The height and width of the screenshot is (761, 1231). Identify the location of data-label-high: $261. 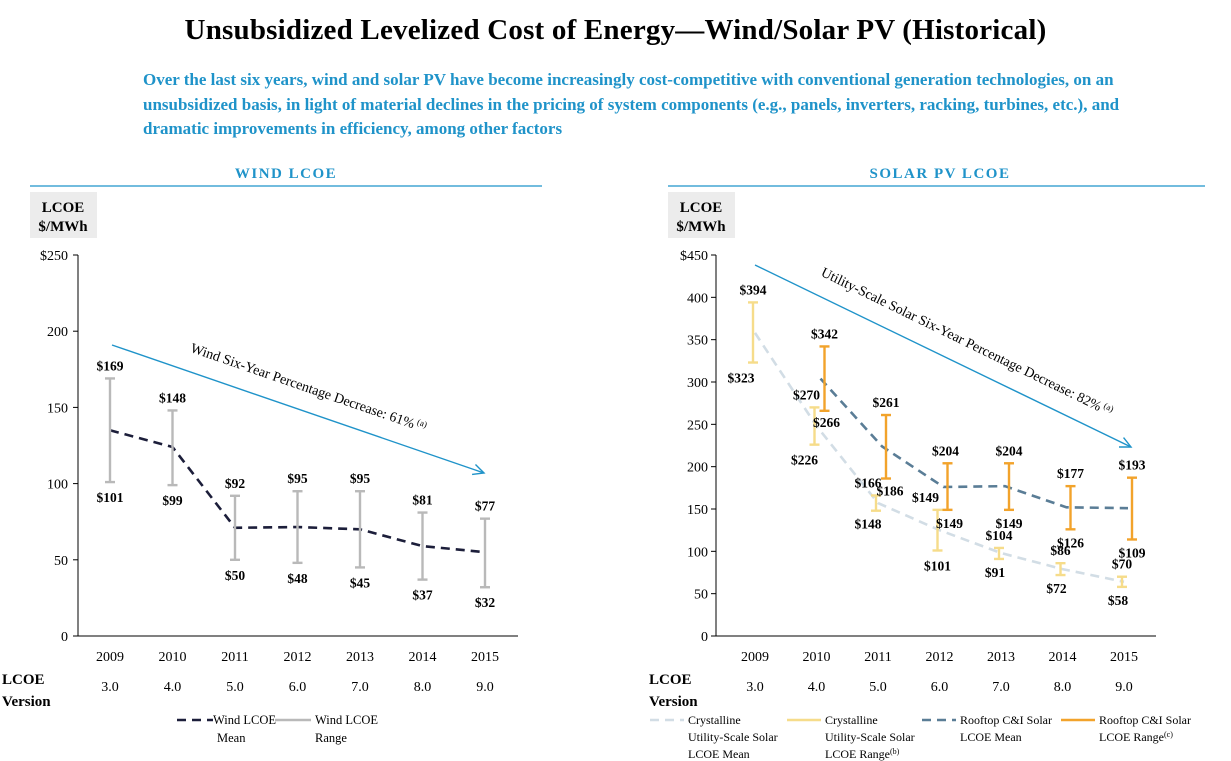
(886, 402).